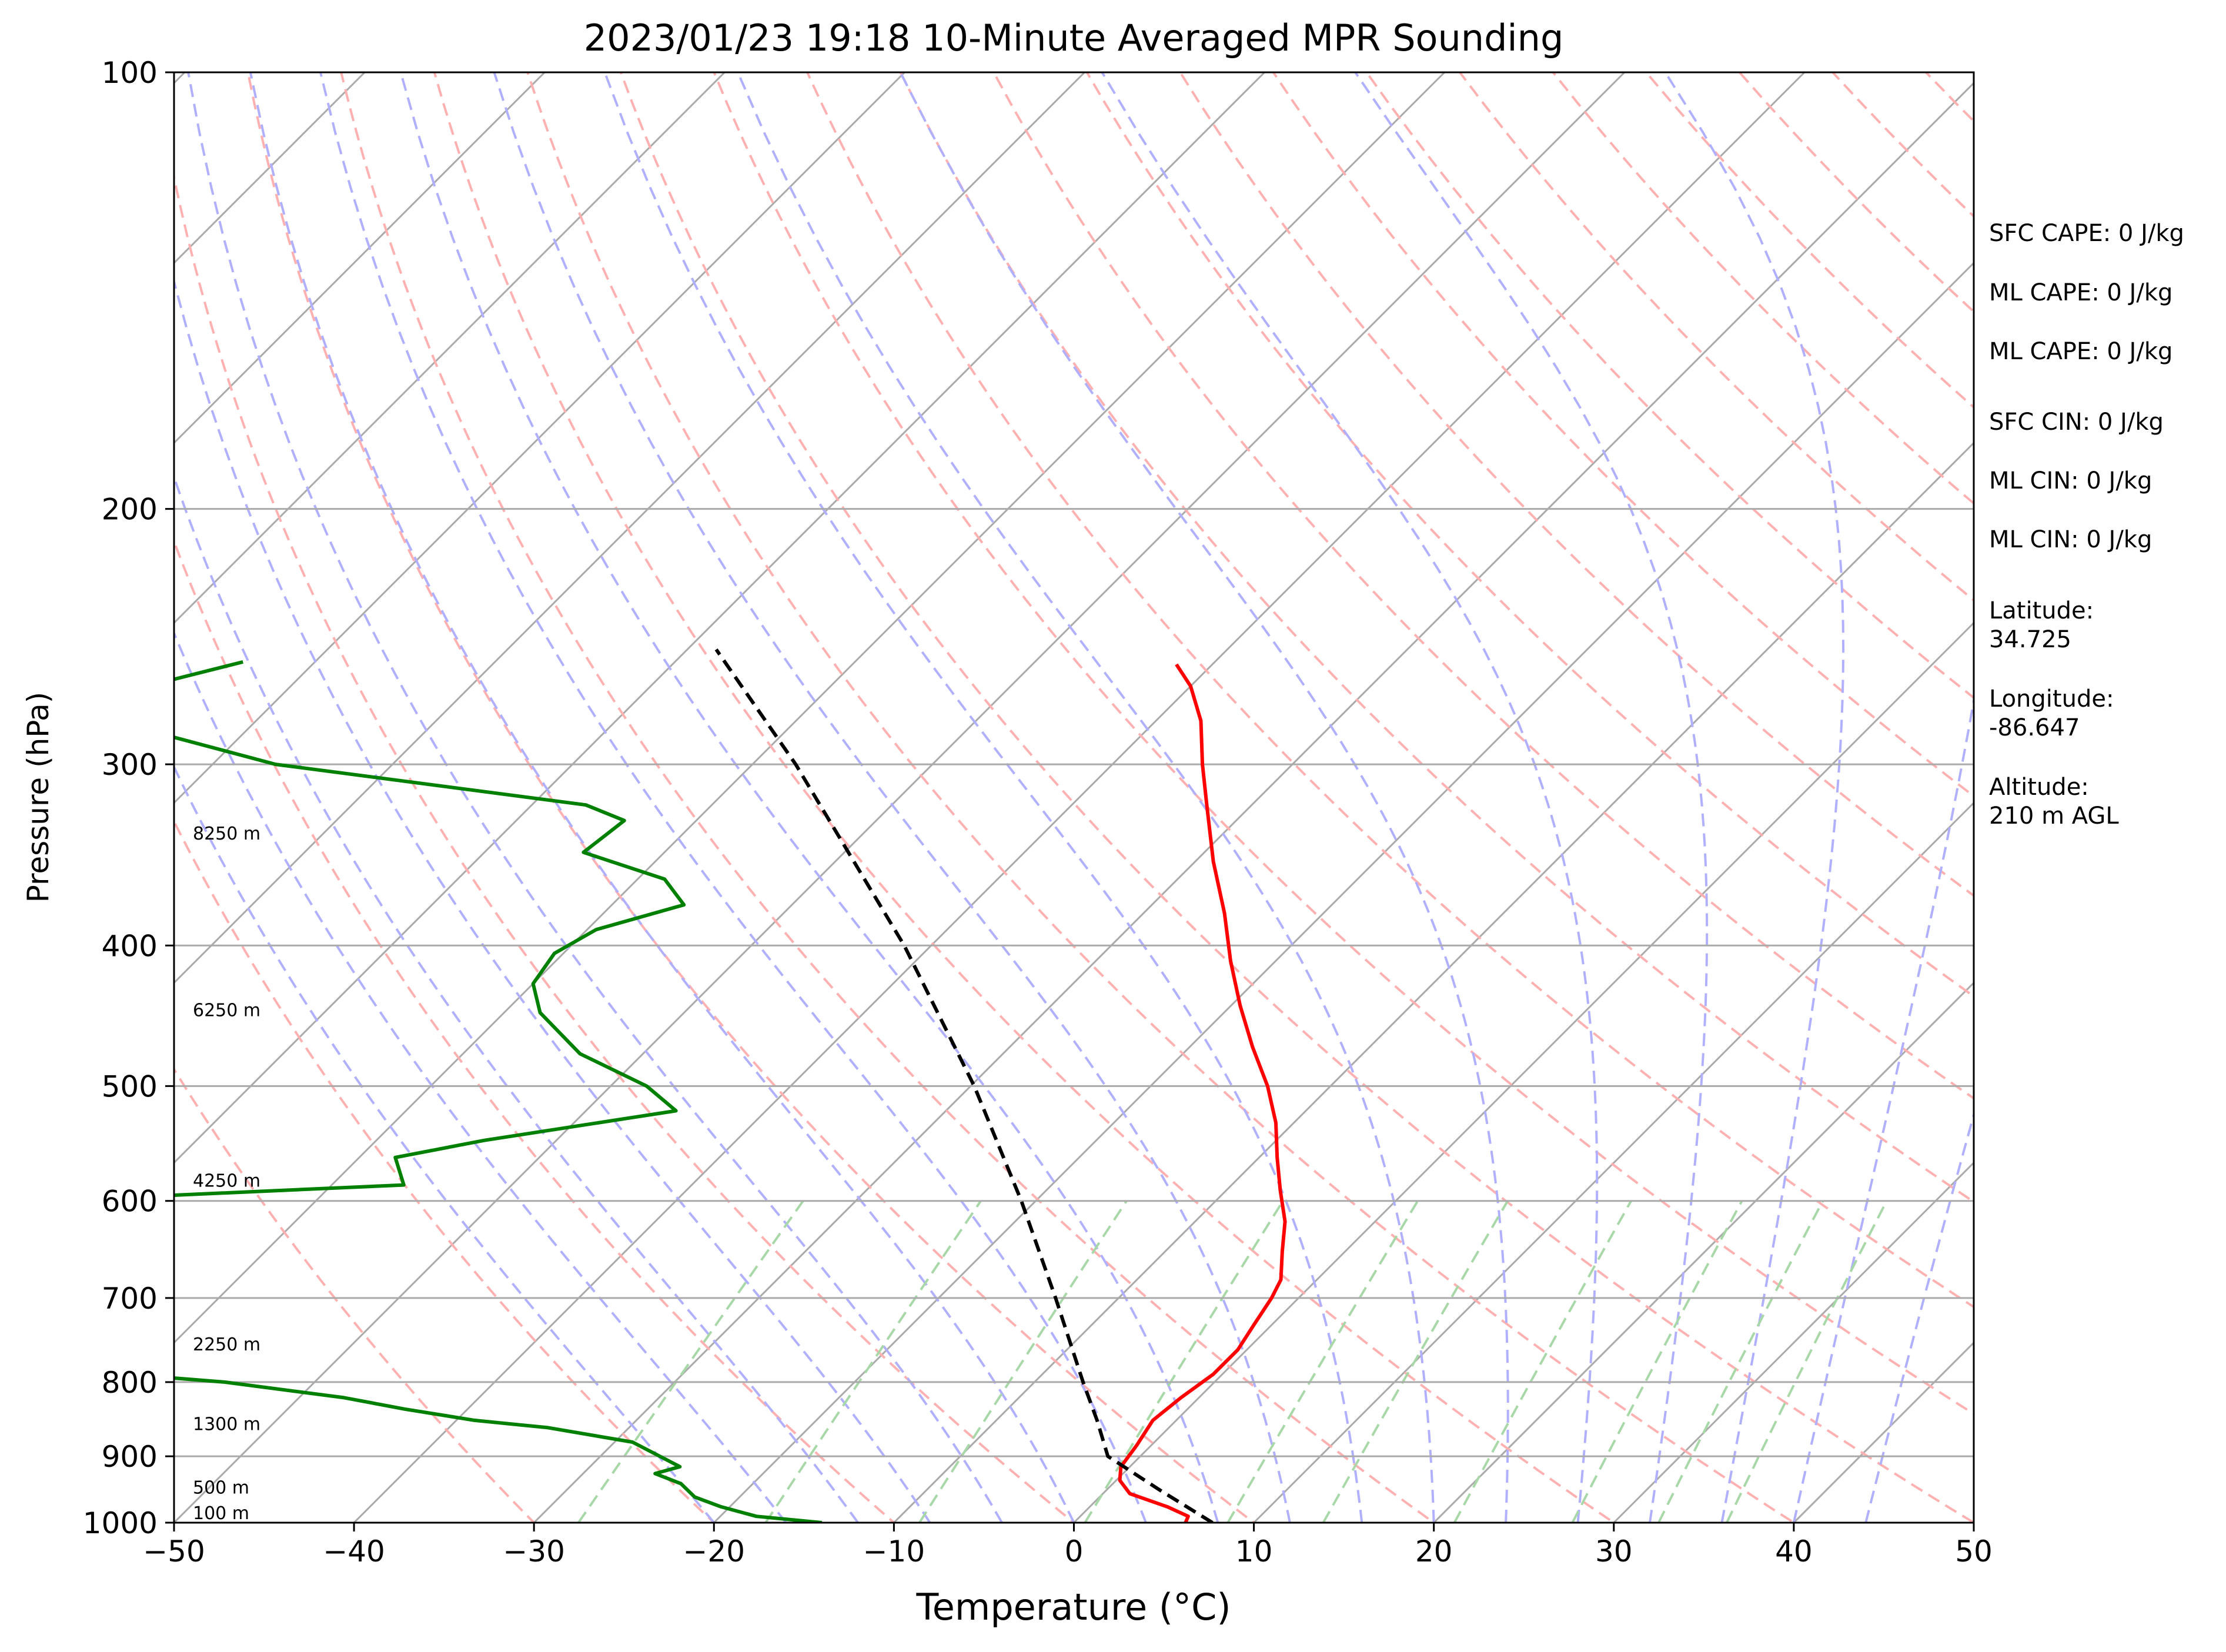 The width and height of the screenshot is (2226, 1652). What do you see at coordinates (894, 1552) in the screenshot?
I see `x-tick-label: −10` at bounding box center [894, 1552].